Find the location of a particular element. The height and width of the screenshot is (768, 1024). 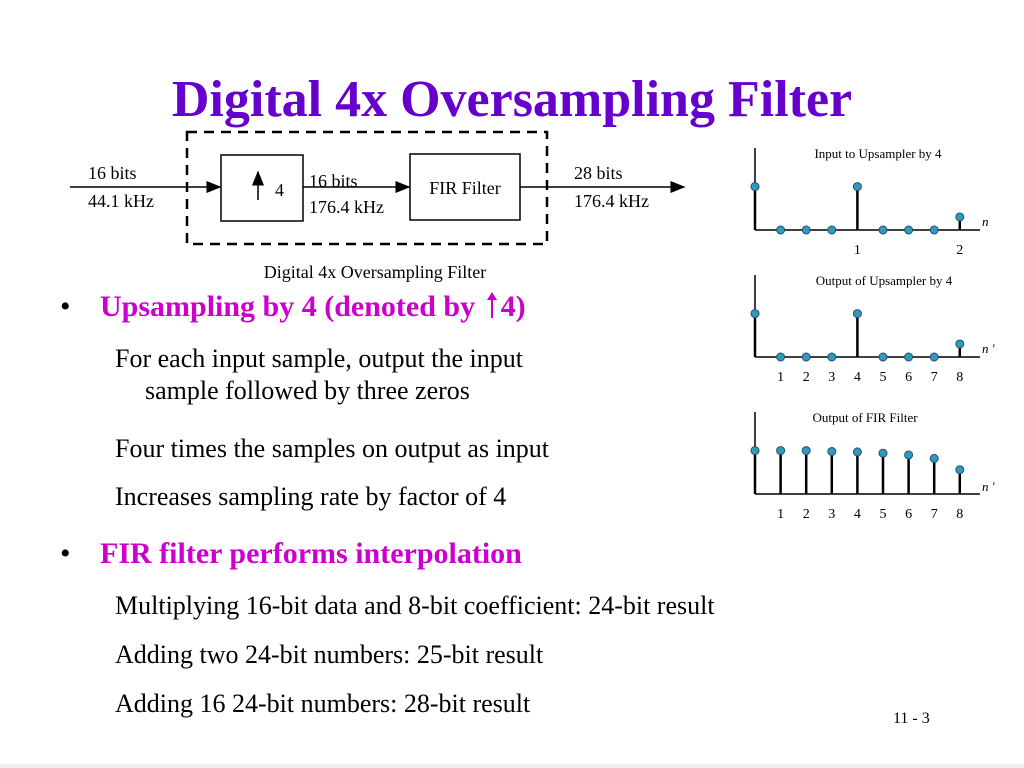

bullet-upsampling: • Upsampling by 4 (denoted by 4) is located at coordinates (293, 307).